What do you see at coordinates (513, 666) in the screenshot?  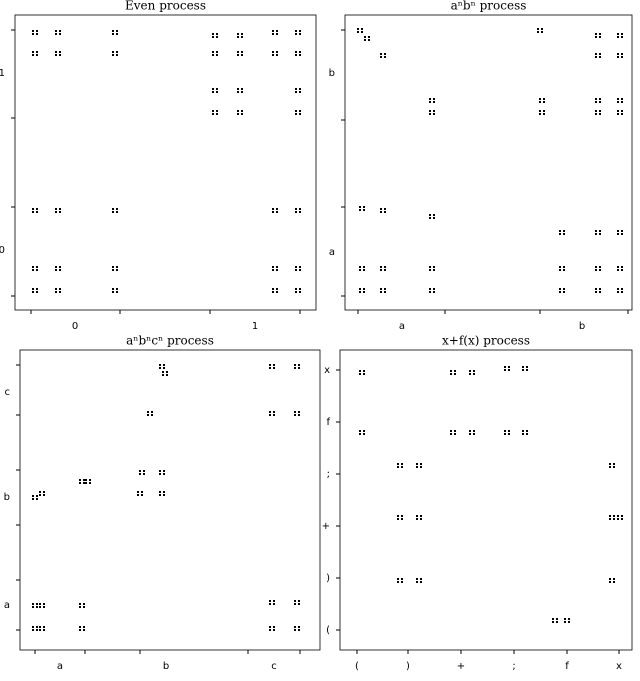 I see `x-tick-label: ;` at bounding box center [513, 666].